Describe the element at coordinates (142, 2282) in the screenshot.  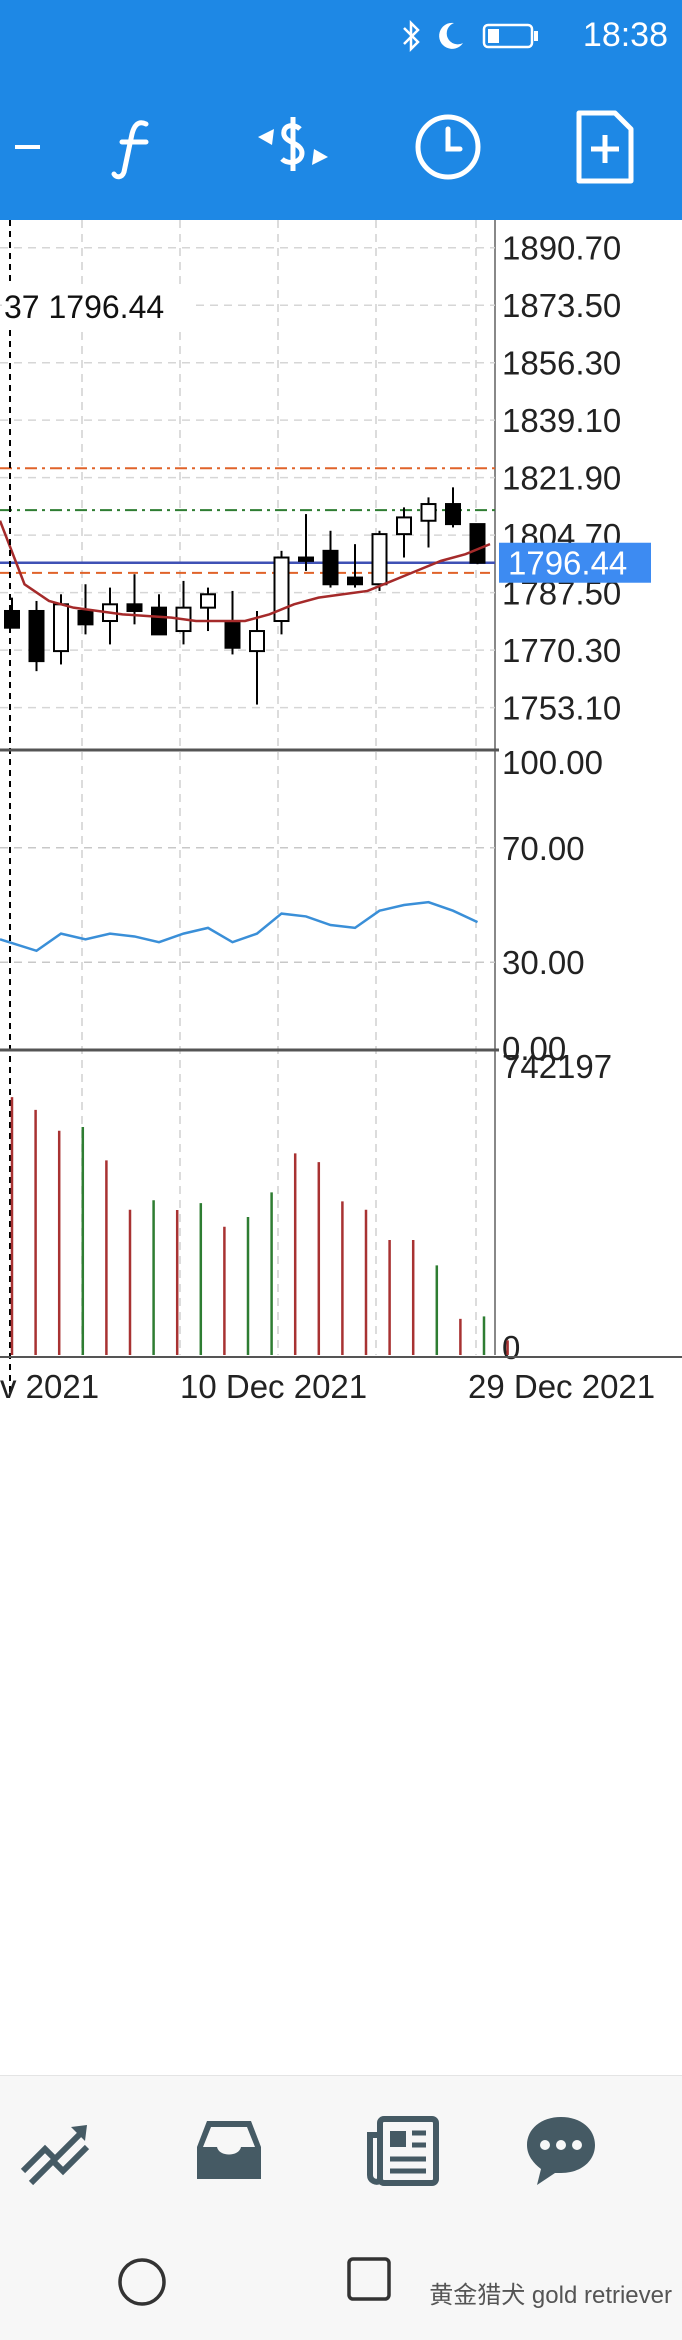
I see `home-circle-icon` at that location.